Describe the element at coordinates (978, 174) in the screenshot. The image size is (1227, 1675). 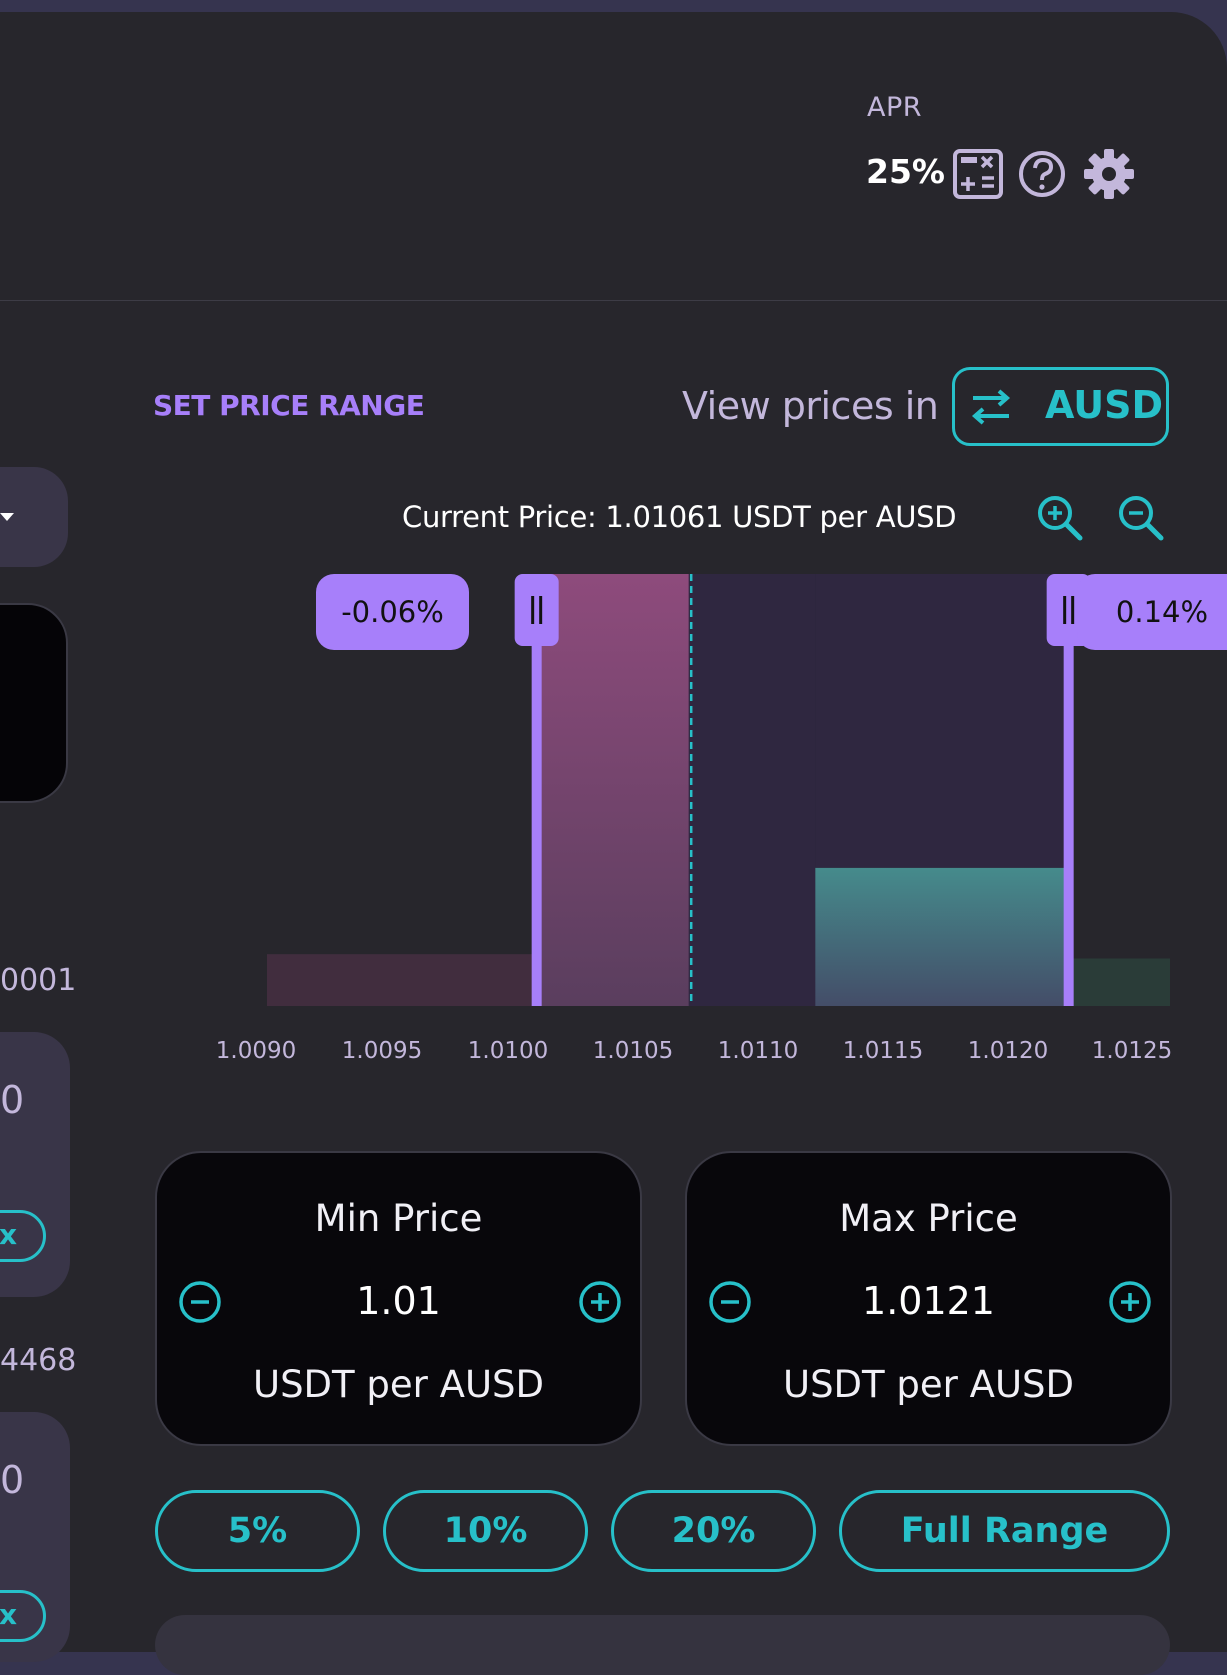
I see `calculator-icon` at that location.